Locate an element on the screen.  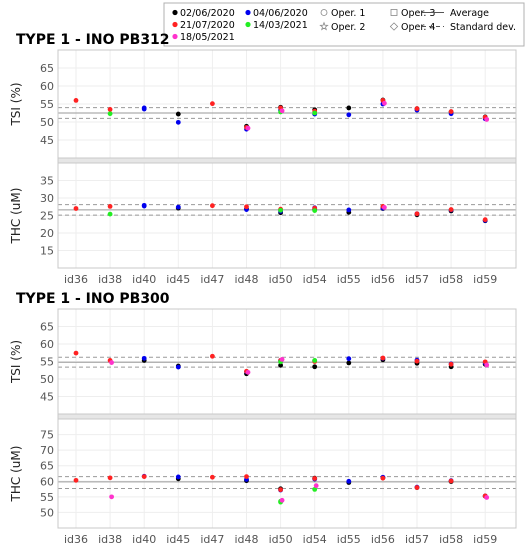
x-tick-label: id54 is located at coordinates (315, 539).